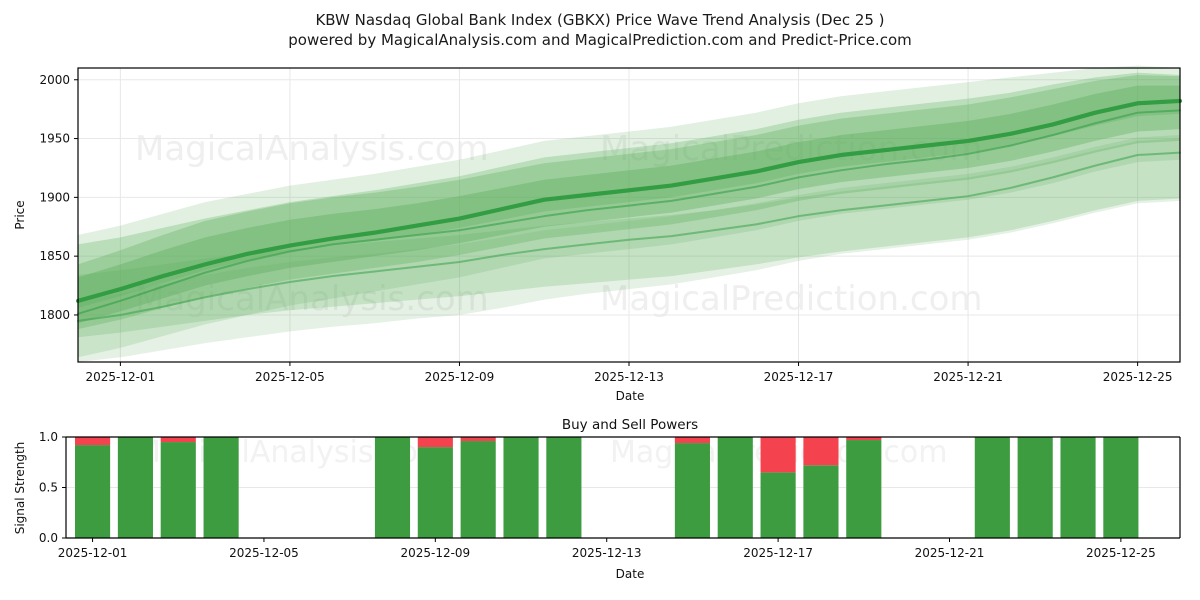  What do you see at coordinates (312, 149) in the screenshot?
I see `watermark-left-upper: MagicalAnalysis.com` at bounding box center [312, 149].